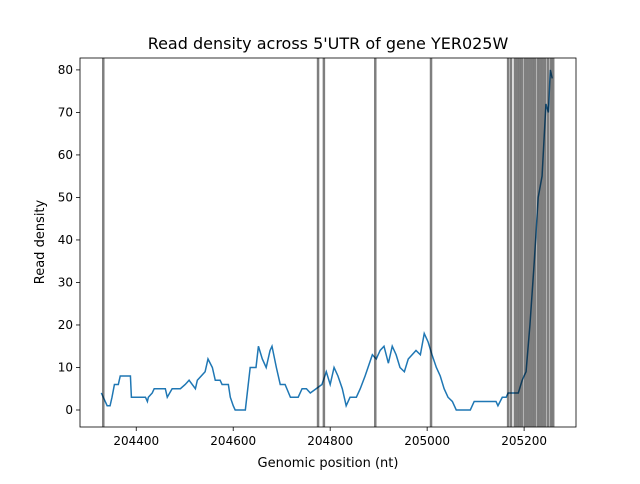 The height and width of the screenshot is (484, 640). Describe the element at coordinates (65, 155) in the screenshot. I see `y-tick-label: 60` at that location.